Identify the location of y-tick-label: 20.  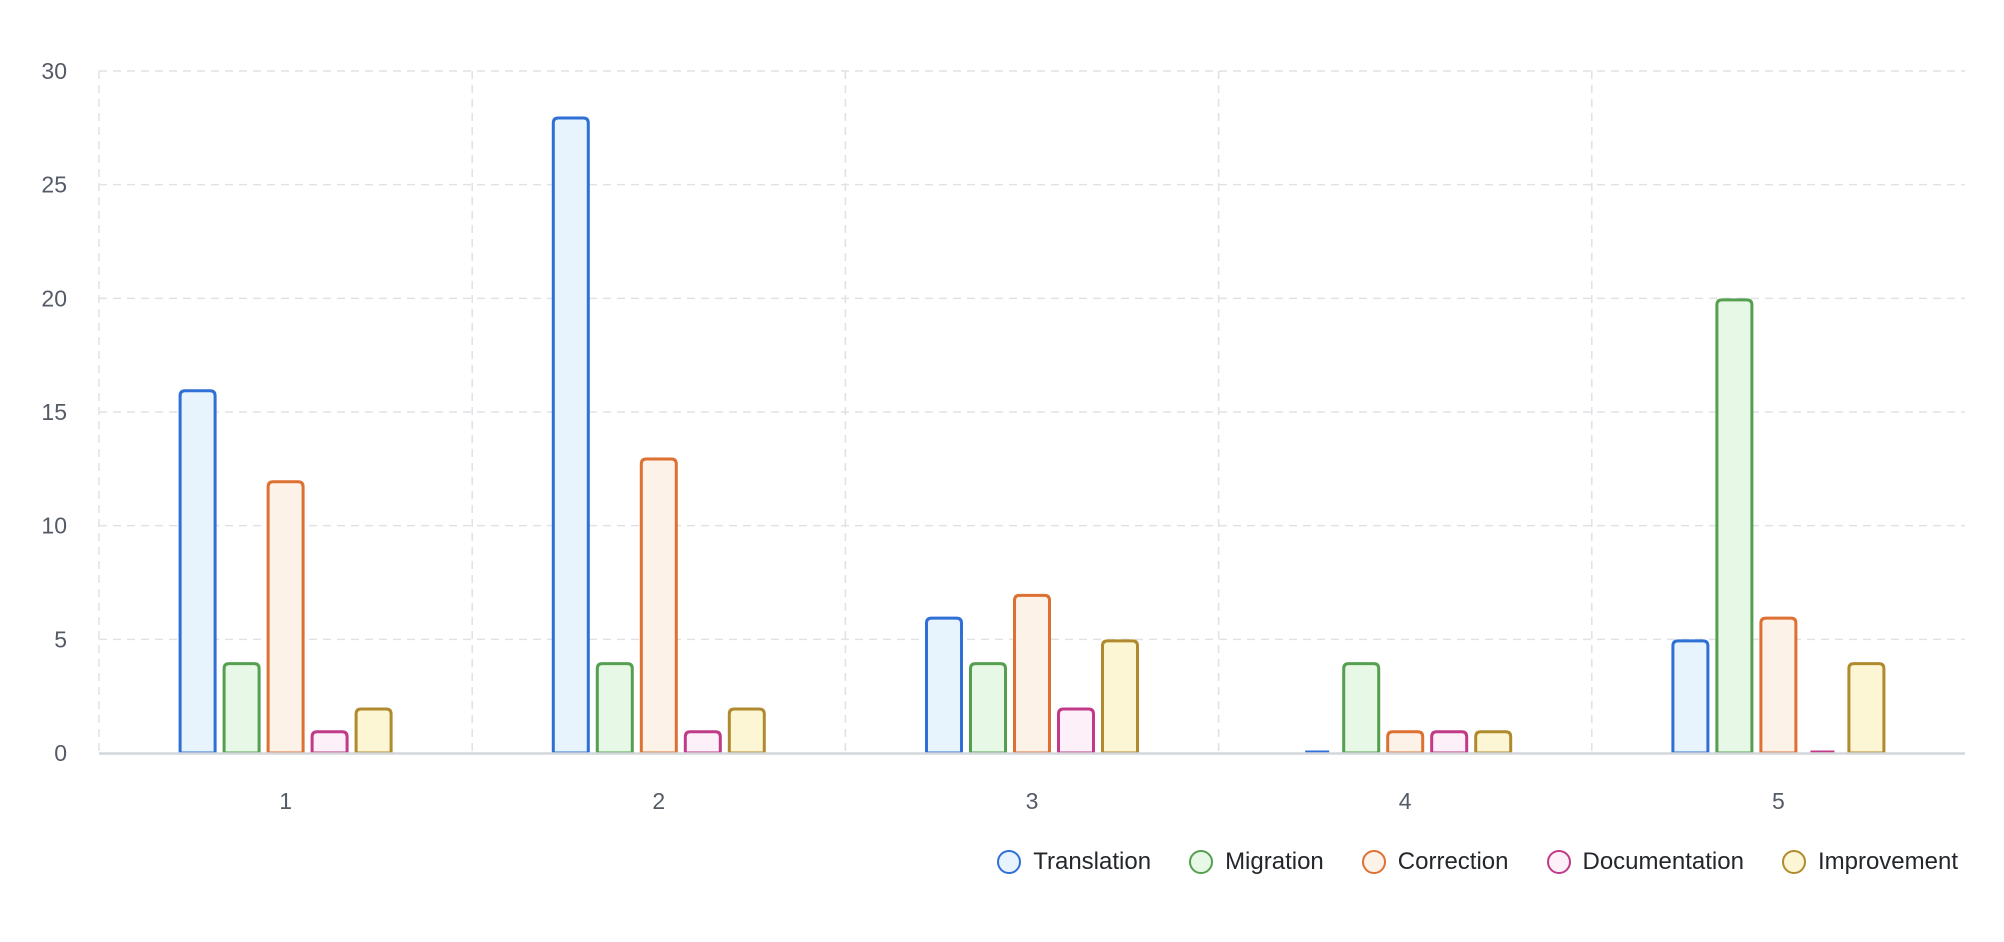
(54, 298).